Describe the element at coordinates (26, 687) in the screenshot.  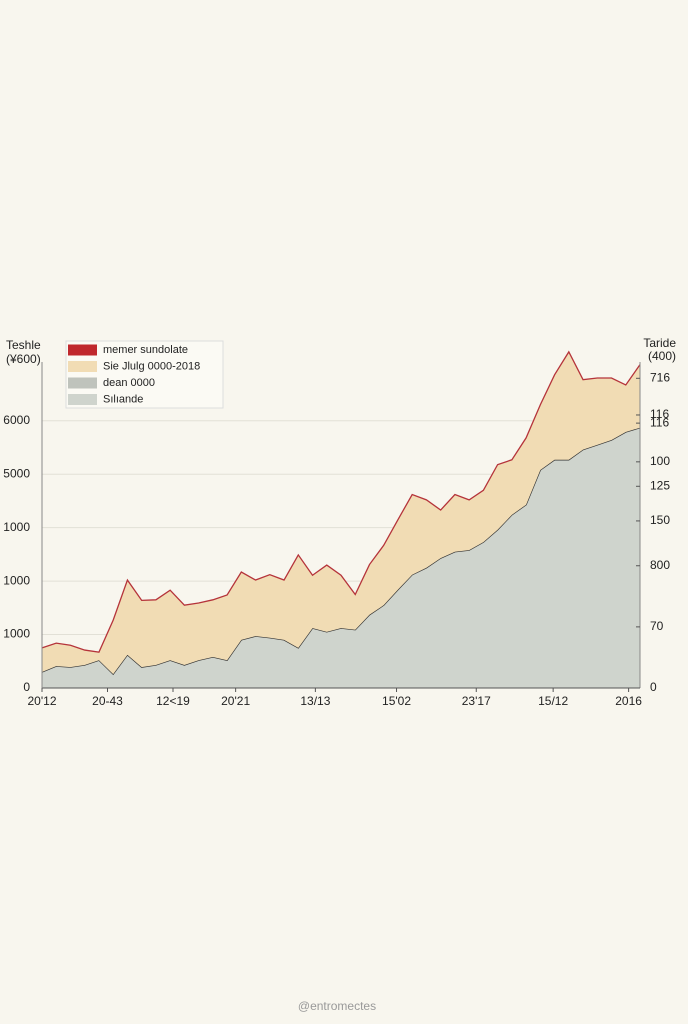
I see `y-tick-label: 0` at that location.